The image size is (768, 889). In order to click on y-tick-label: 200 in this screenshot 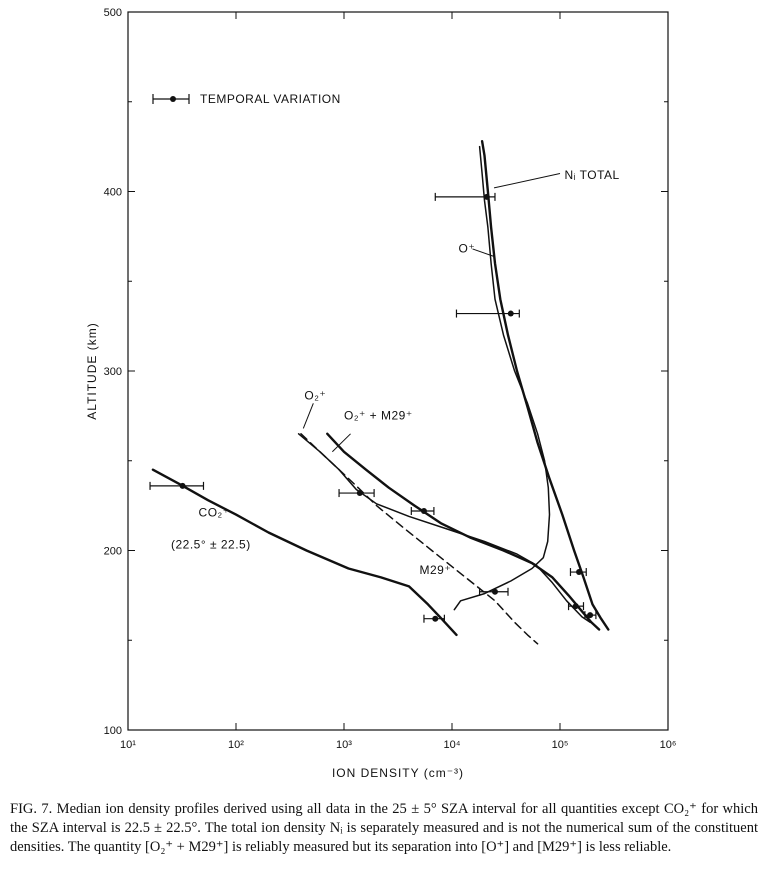, I will do `click(113, 552)`.